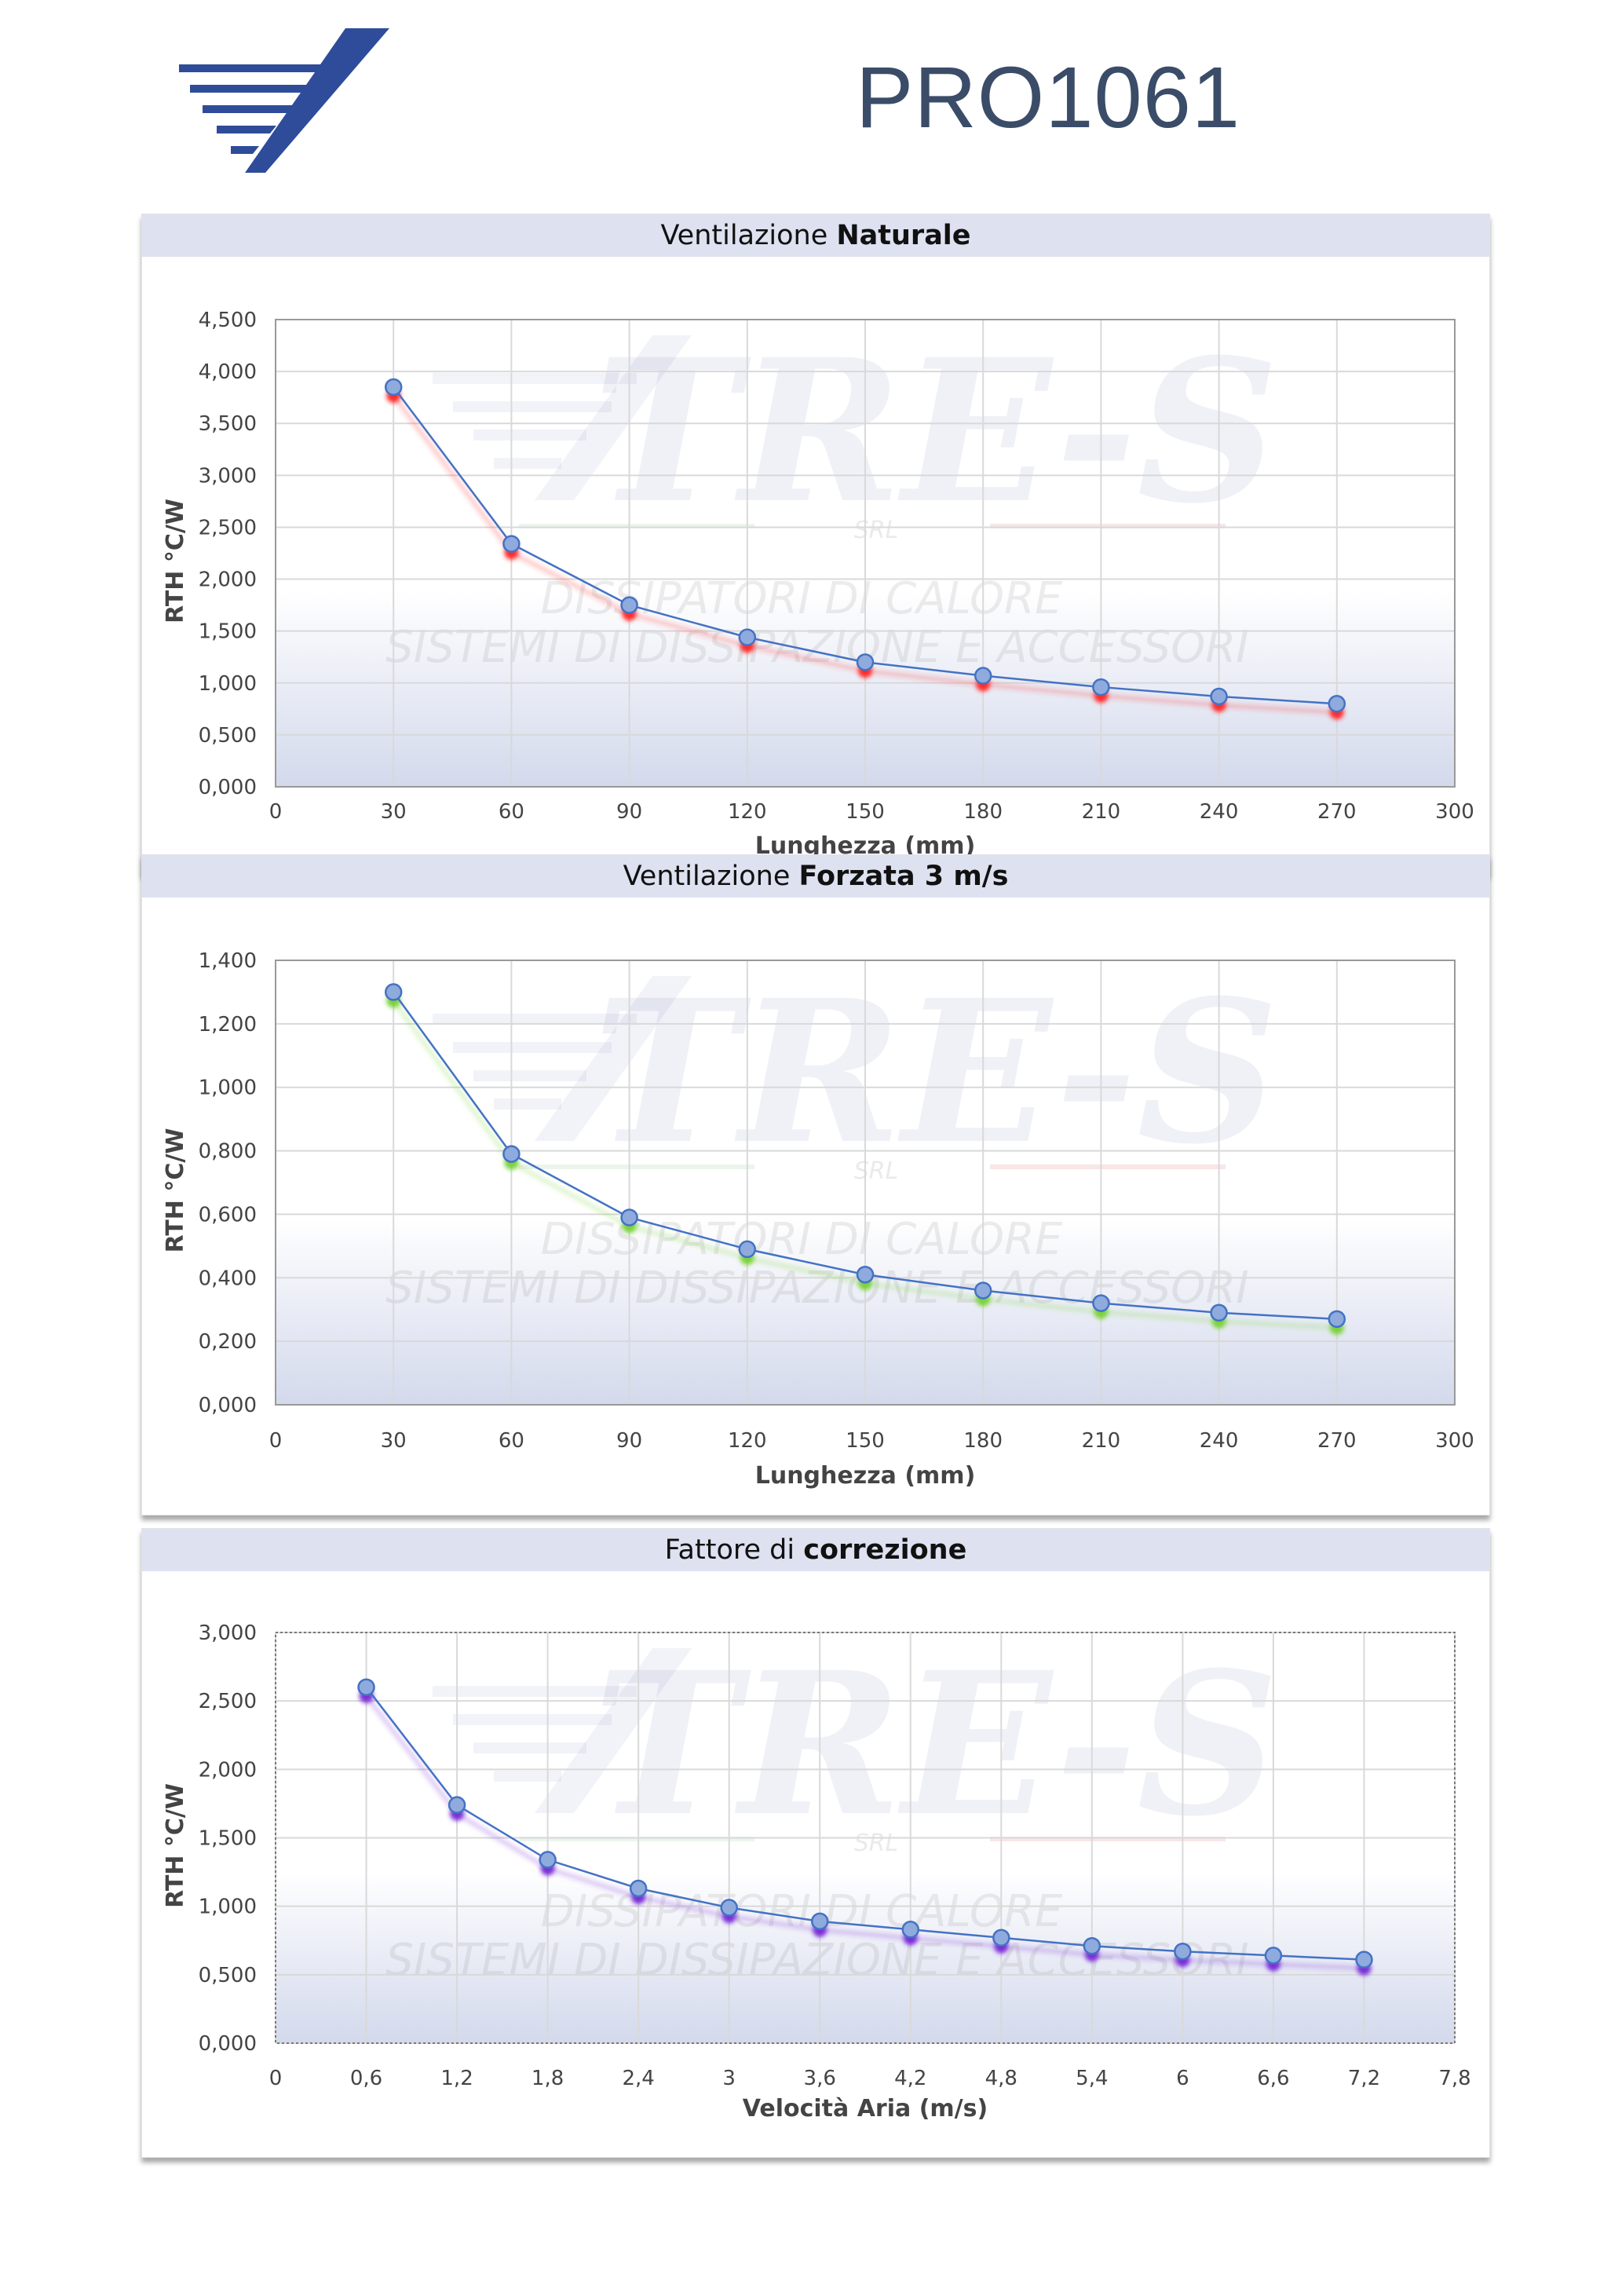 The width and height of the screenshot is (1622, 2296). Describe the element at coordinates (983, 812) in the screenshot. I see `x-tick-label: 180` at that location.